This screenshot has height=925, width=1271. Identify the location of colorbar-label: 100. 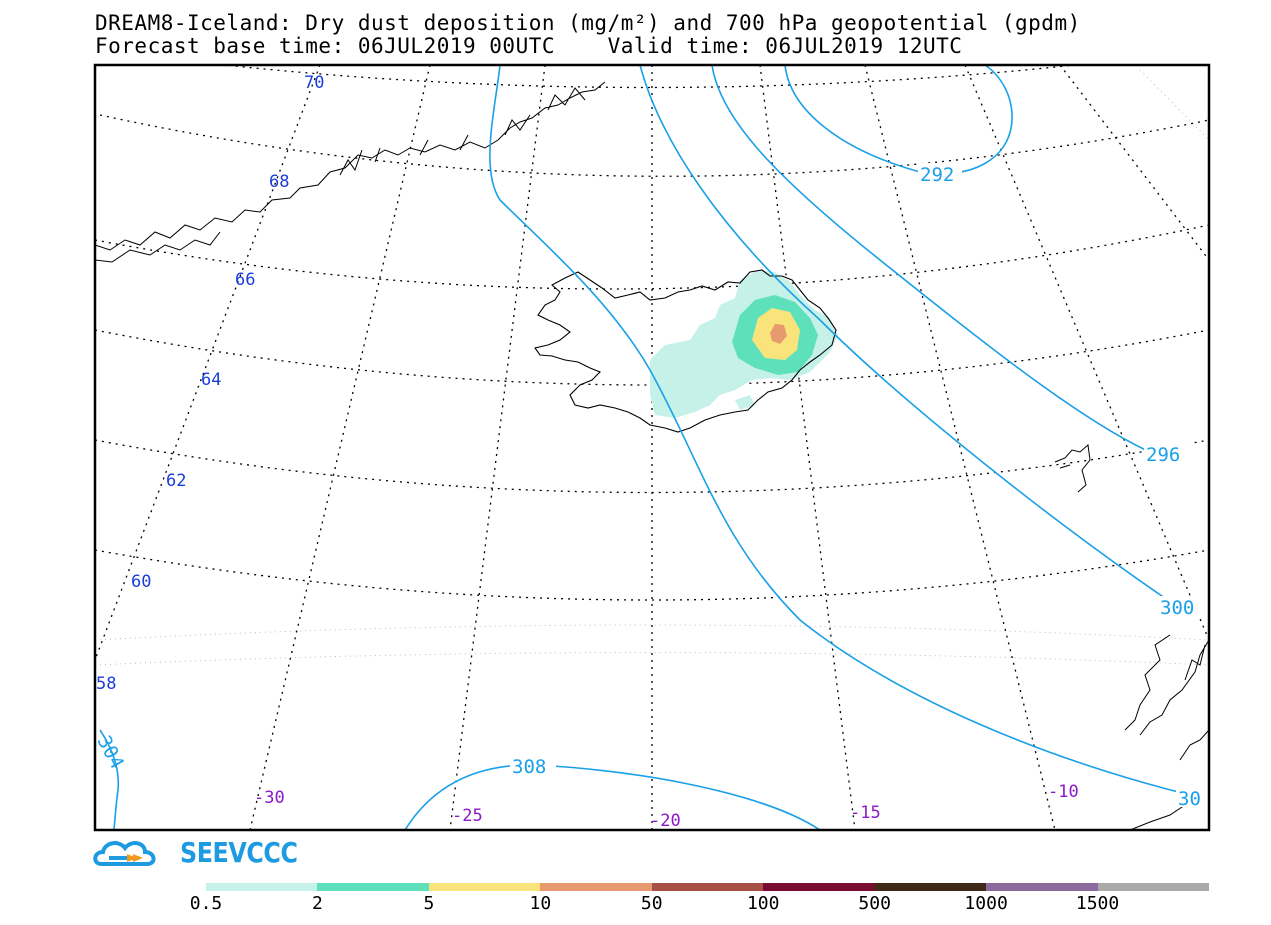
(763, 903).